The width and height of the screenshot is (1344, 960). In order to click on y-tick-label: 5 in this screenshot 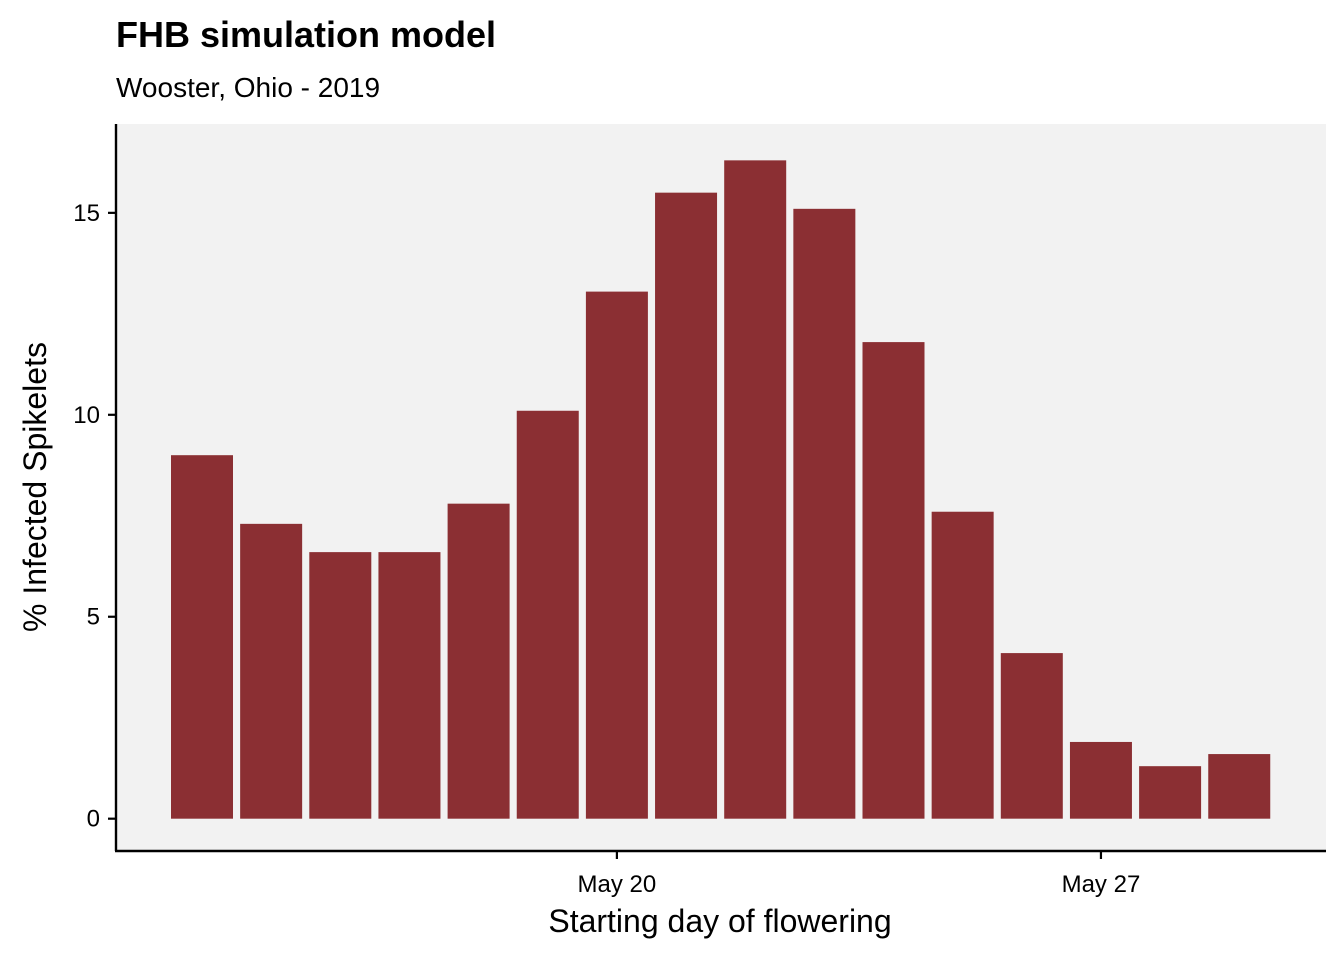, I will do `click(93, 617)`.